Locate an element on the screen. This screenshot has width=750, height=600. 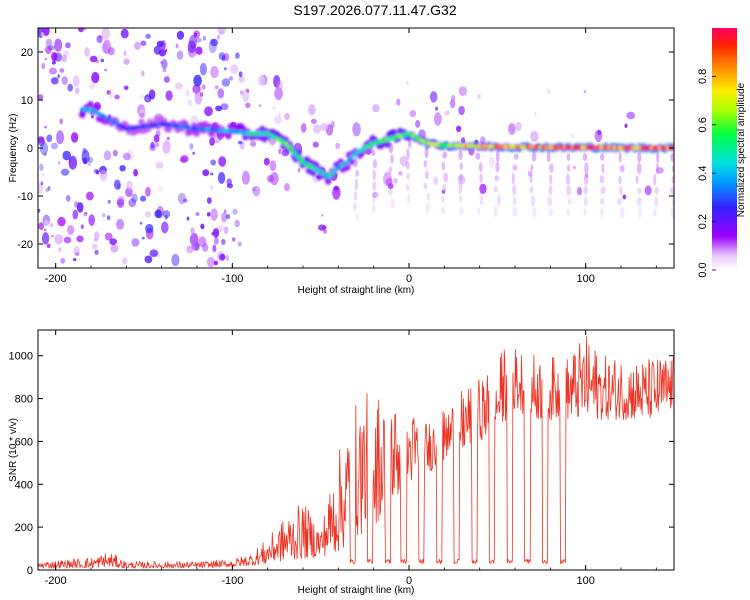
spectrogram-ridge-core is located at coordinates (294, 152).